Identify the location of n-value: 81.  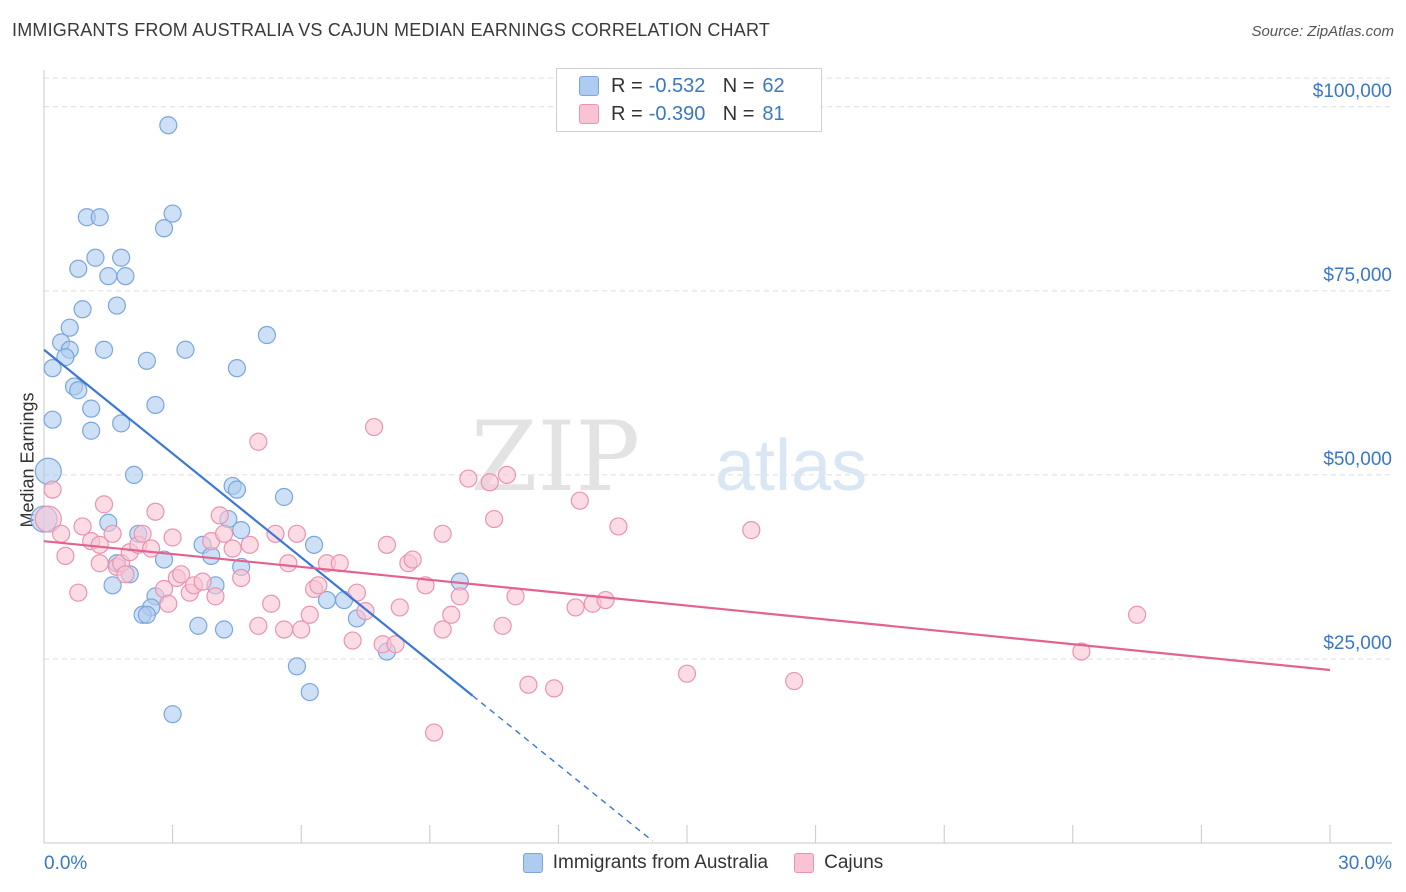
(773, 113).